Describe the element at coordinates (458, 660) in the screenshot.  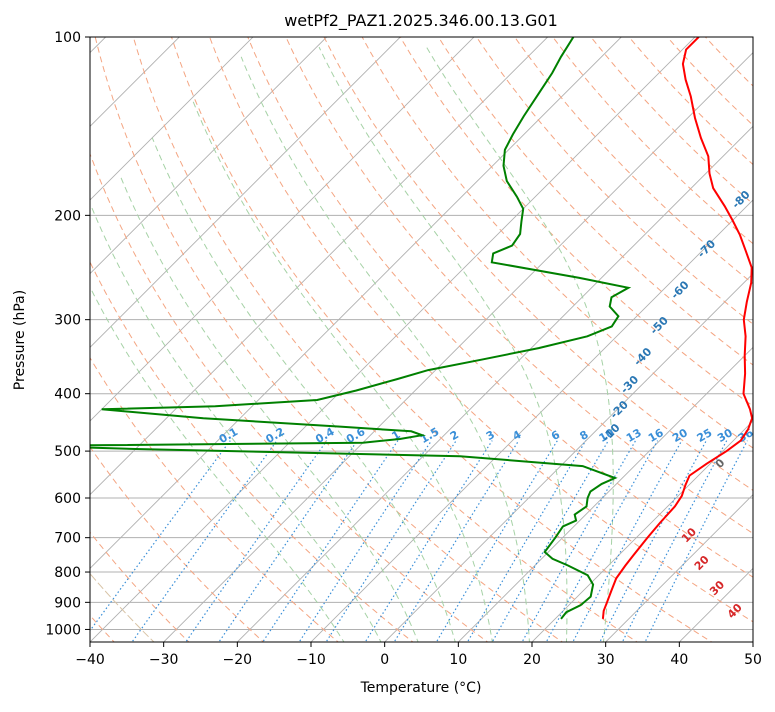
I see `x-tick-label: 10` at that location.